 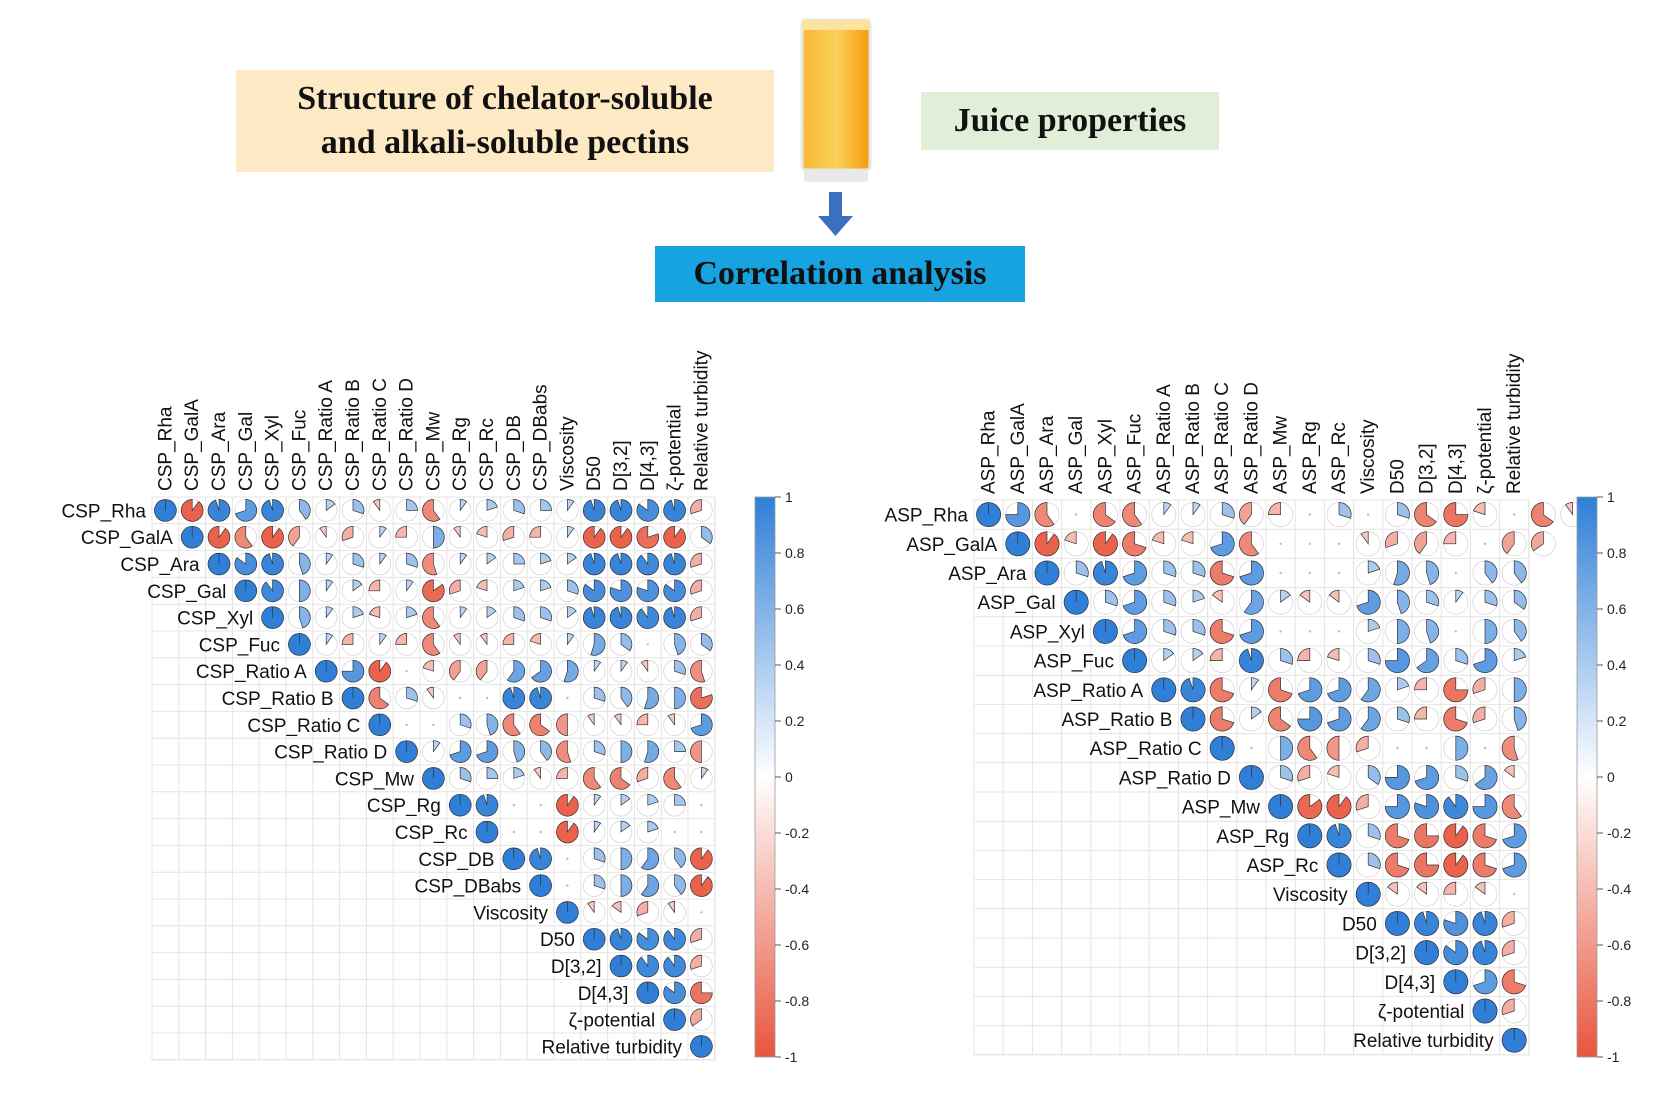 What do you see at coordinates (797, 1001) in the screenshot?
I see `csp-colorbar-tick: -0.8` at bounding box center [797, 1001].